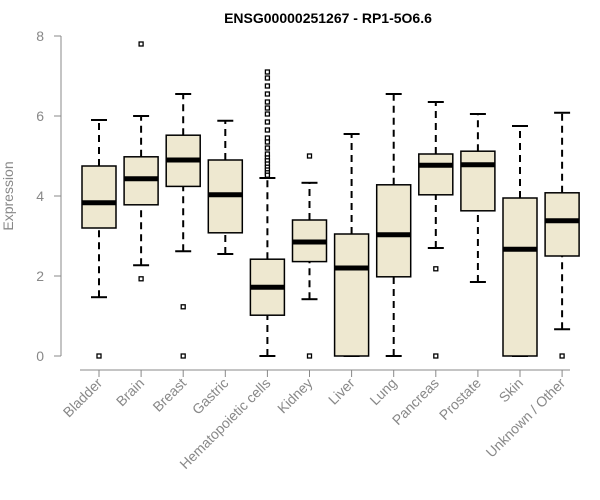 This screenshot has height=500, width=600. I want to click on category-label: Breast, so click(169, 395).